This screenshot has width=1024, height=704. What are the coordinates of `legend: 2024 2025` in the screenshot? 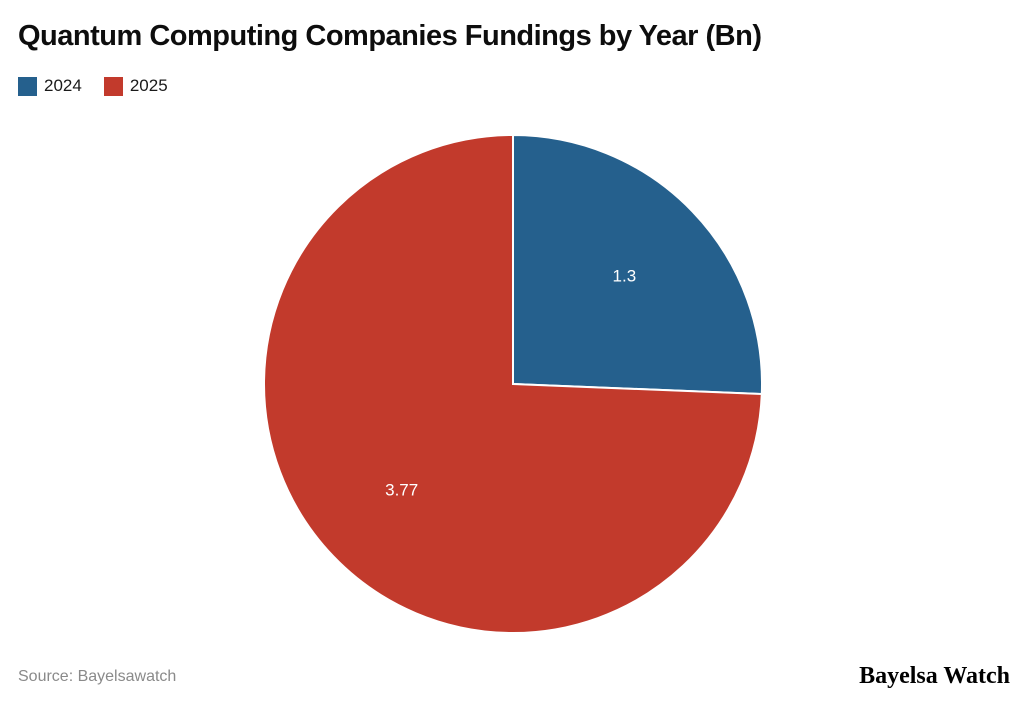 It's located at (93, 86).